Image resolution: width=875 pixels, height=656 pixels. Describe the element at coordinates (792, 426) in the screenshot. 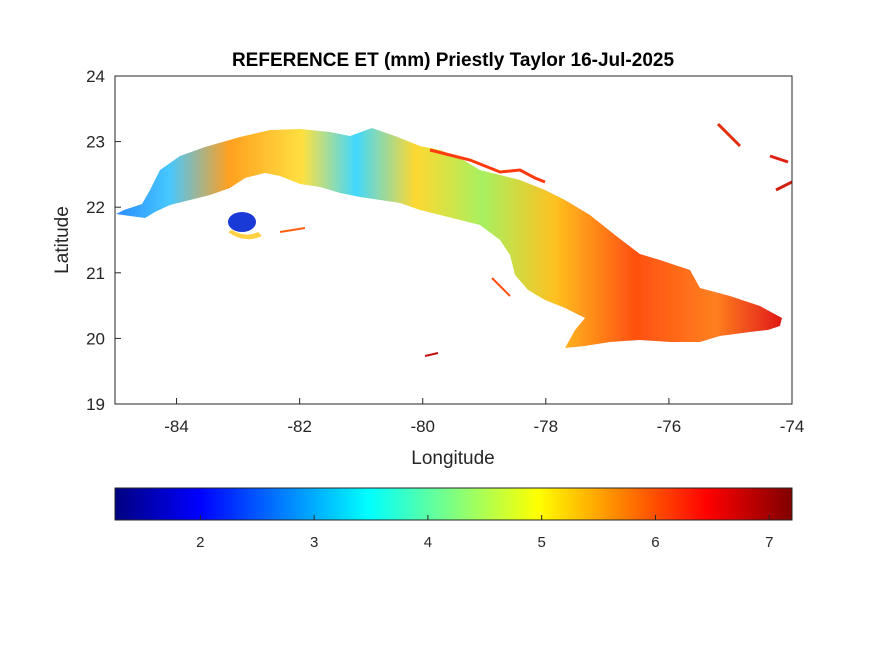

I see `x-tick-label: -74` at that location.